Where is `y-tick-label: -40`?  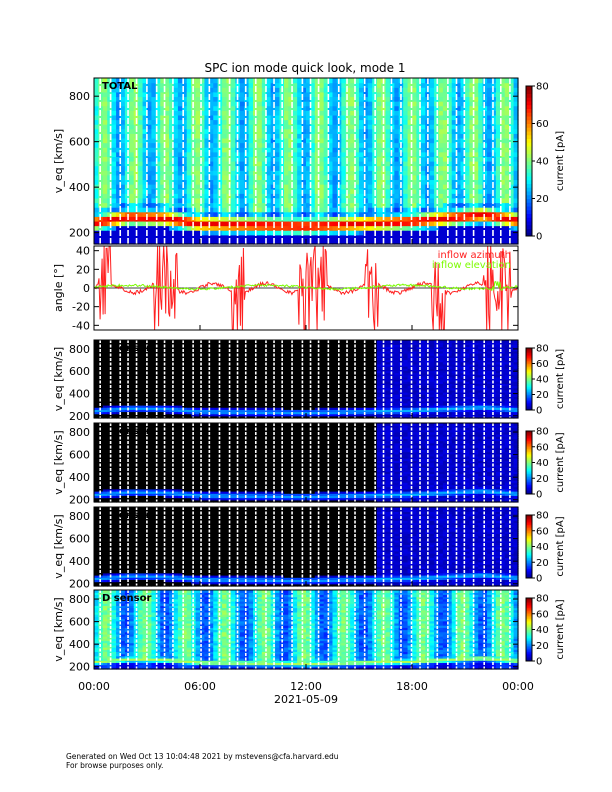 y-tick-label: -40 is located at coordinates (81, 325).